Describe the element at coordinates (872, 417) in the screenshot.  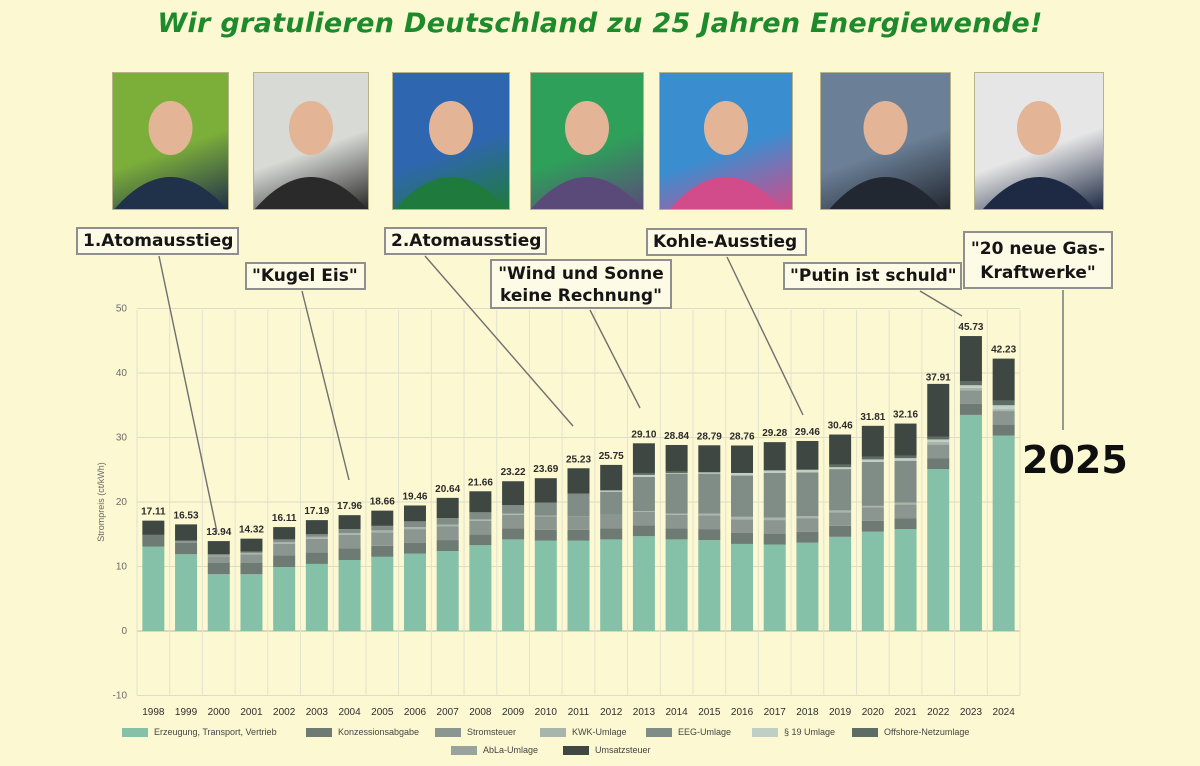
I see `data-label: 31.81` at that location.